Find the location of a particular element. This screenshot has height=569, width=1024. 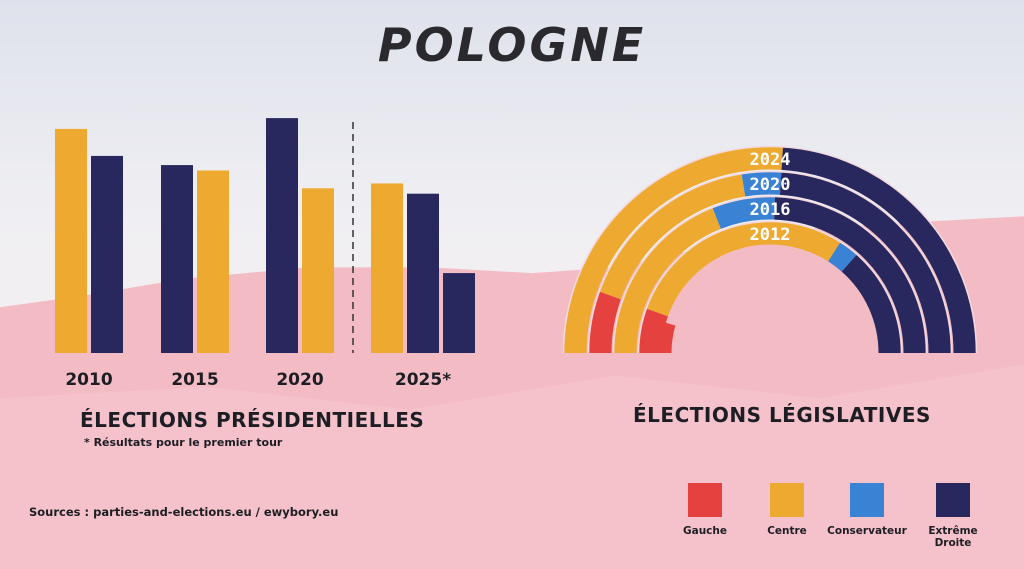

arc-2020-conservateur is located at coordinates (761, 184).